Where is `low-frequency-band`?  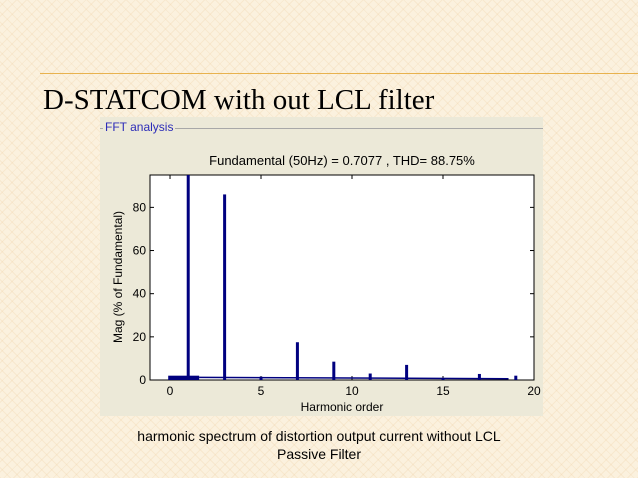 low-frequency-band is located at coordinates (184, 377).